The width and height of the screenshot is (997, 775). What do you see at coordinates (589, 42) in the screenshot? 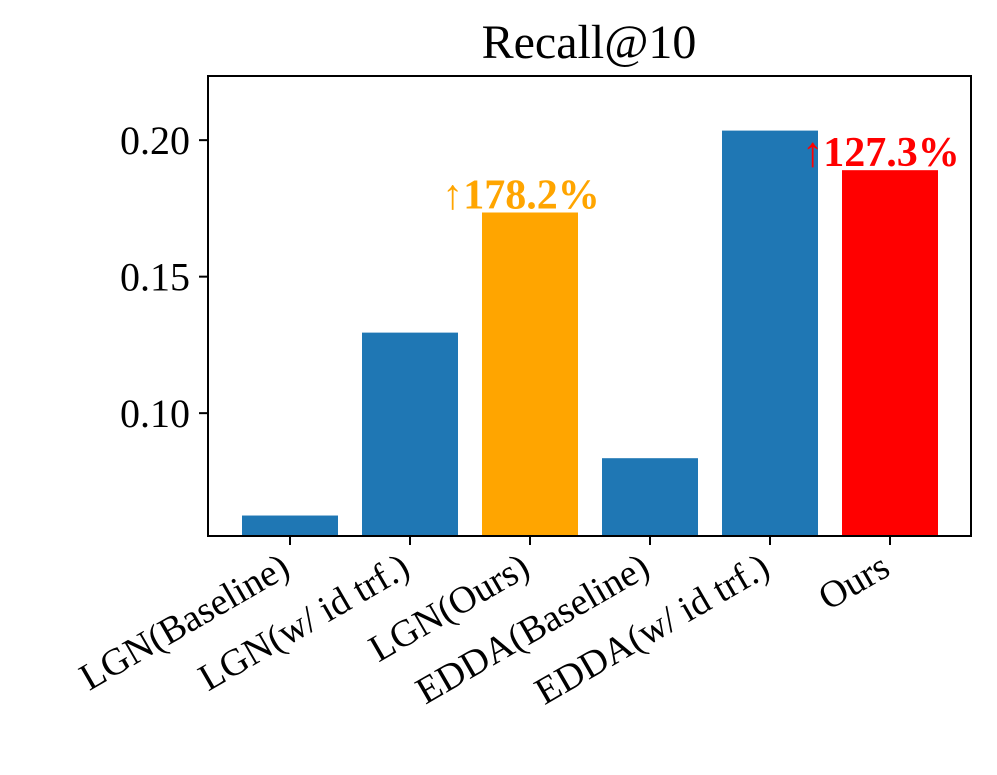
I see `chart-title: Recall@10` at bounding box center [589, 42].